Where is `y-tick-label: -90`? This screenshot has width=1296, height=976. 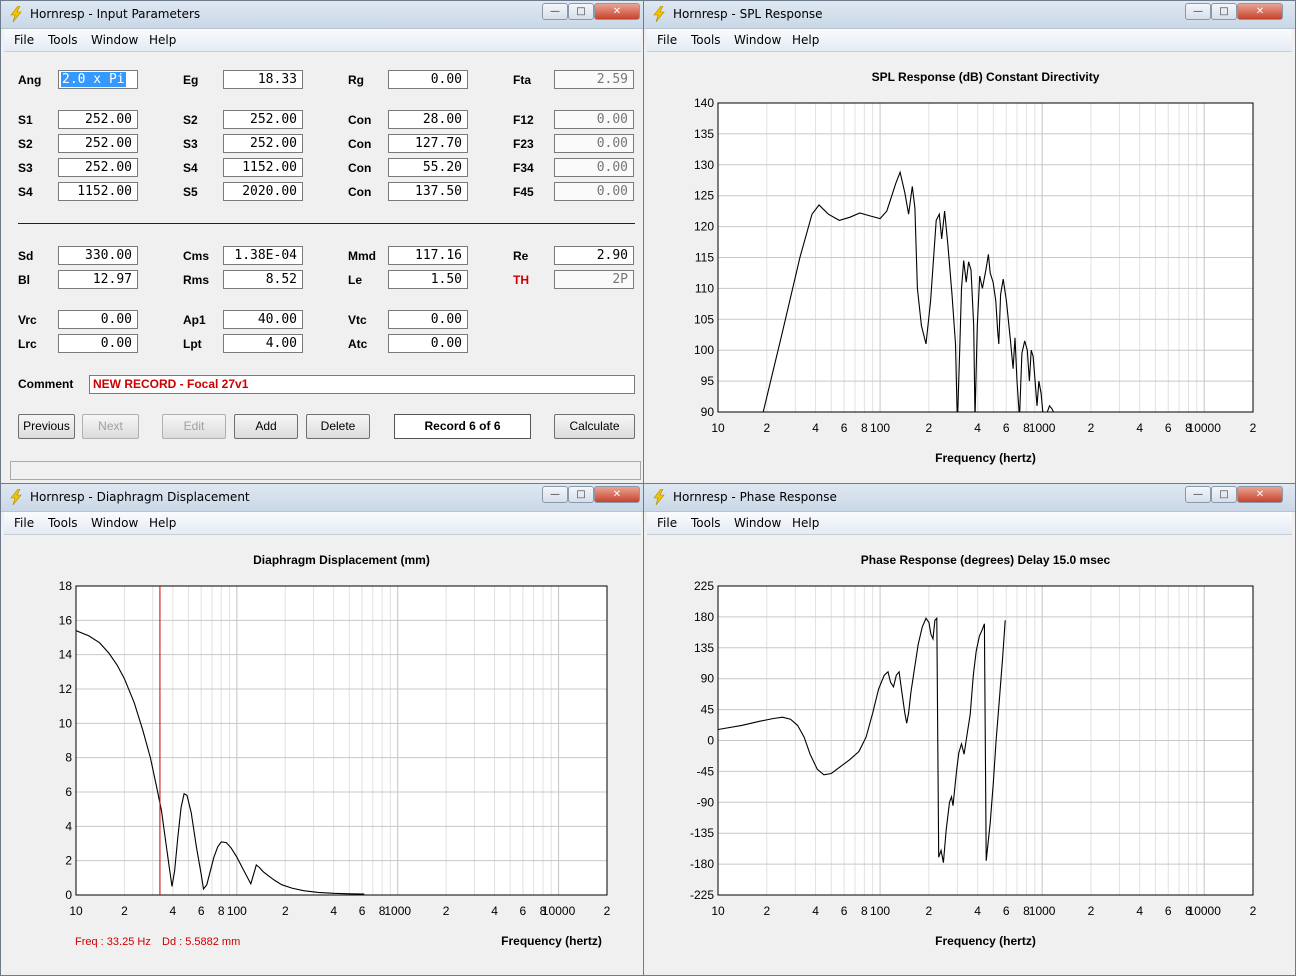 y-tick-label: -90 is located at coordinates (706, 802).